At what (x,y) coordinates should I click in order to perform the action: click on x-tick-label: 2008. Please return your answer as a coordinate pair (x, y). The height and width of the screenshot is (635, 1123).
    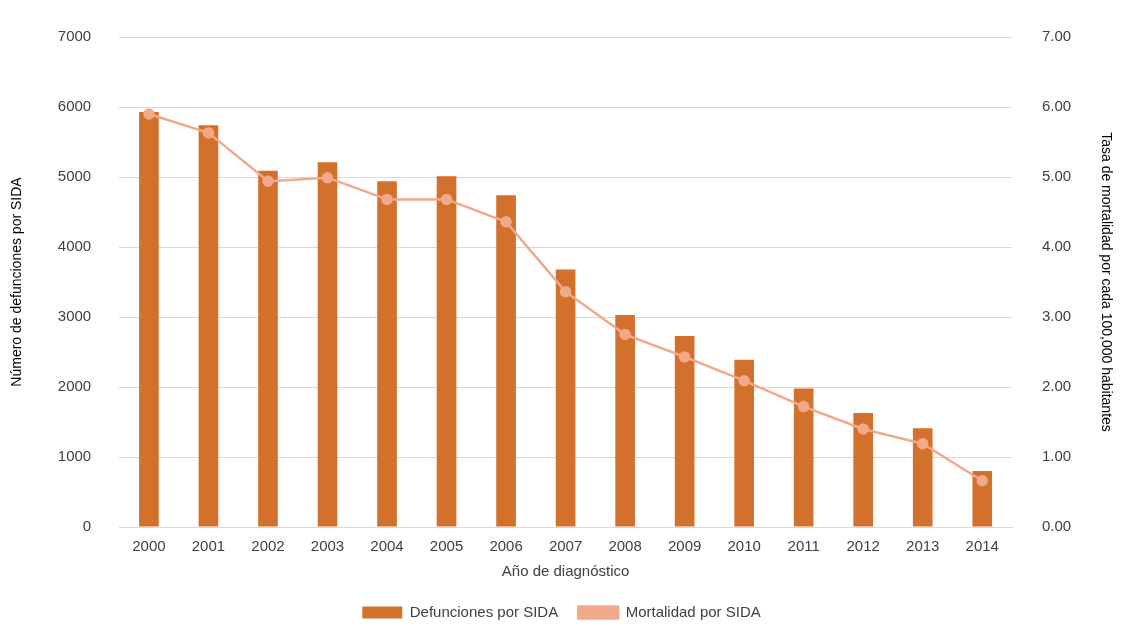
    Looking at the image, I should click on (625, 546).